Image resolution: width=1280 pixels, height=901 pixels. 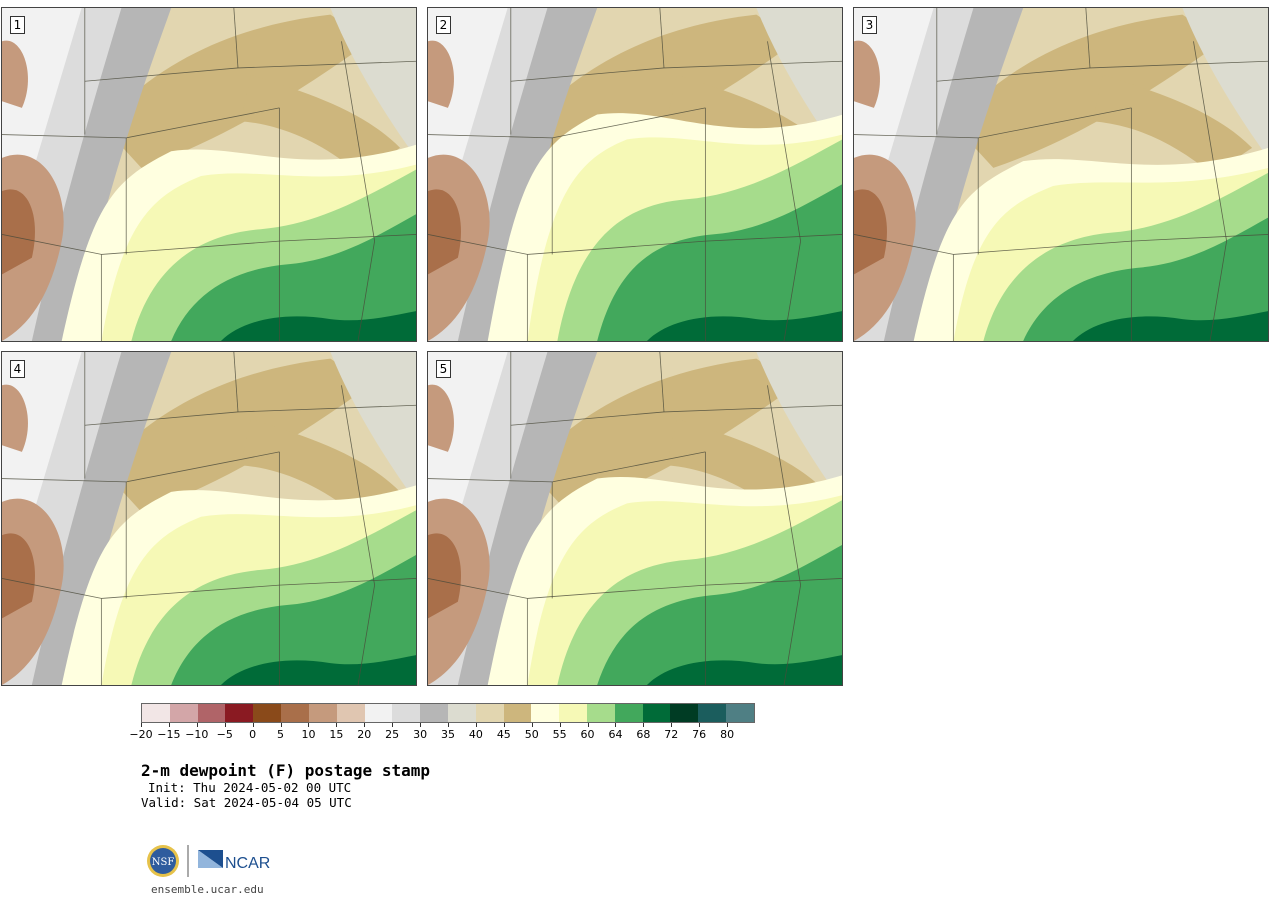 I want to click on forecast-panel-5: 5, so click(x=635, y=518).